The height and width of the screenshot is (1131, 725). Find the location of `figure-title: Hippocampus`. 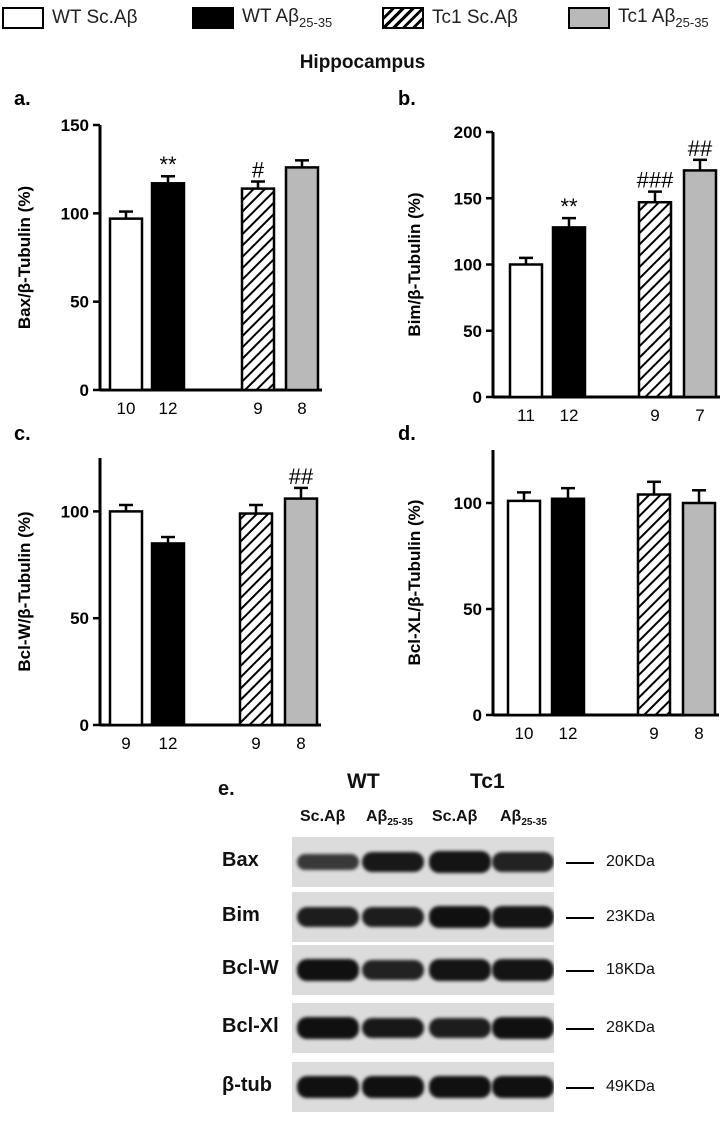

figure-title: Hippocampus is located at coordinates (362, 62).